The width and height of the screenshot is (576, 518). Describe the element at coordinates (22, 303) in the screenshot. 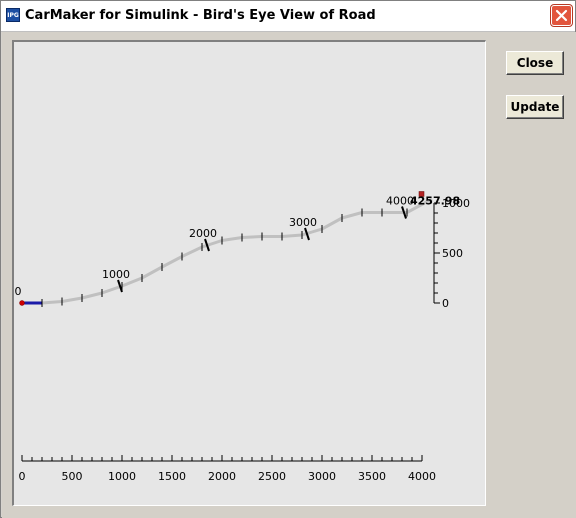

I see `start-marker` at that location.